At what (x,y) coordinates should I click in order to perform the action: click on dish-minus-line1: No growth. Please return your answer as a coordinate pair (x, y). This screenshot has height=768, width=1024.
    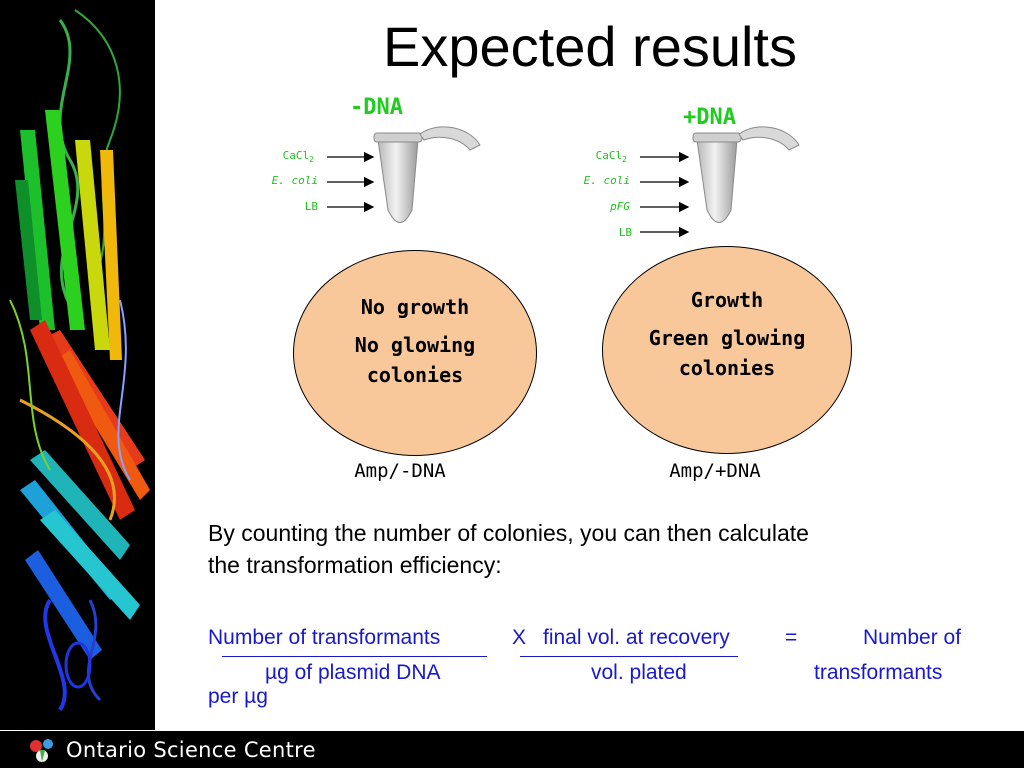
    Looking at the image, I should click on (415, 307).